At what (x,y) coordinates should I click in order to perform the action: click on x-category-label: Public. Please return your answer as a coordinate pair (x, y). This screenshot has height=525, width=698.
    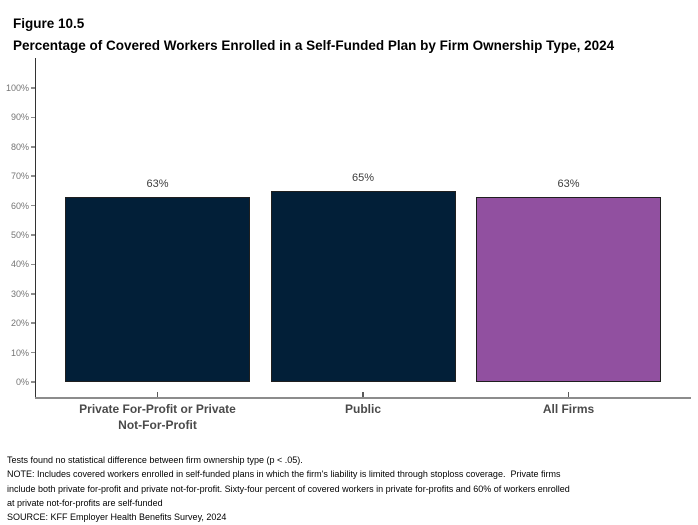
    Looking at the image, I should click on (362, 409).